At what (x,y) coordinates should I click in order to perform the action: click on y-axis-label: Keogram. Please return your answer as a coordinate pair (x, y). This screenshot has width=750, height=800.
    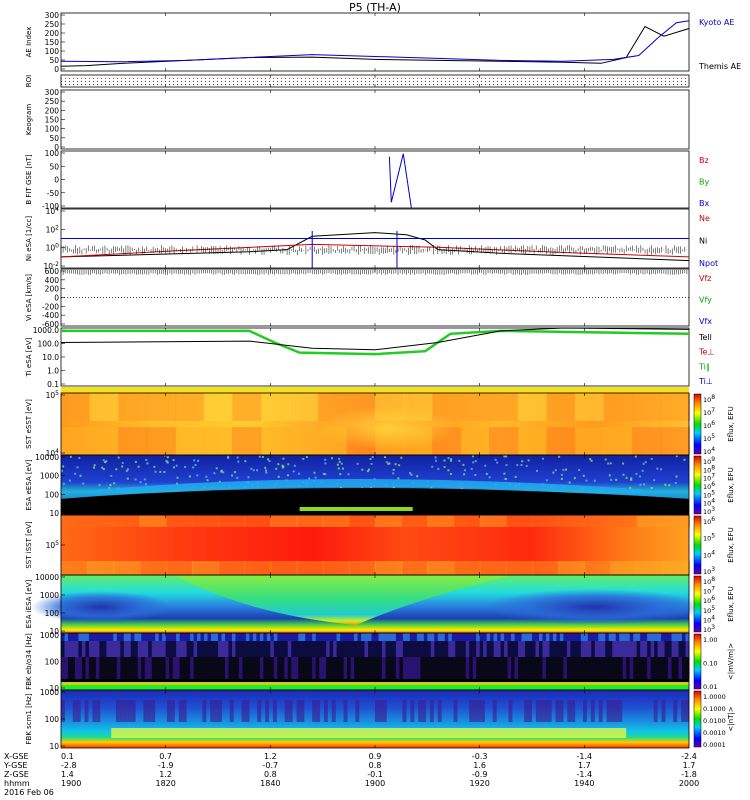
    Looking at the image, I should click on (29, 119).